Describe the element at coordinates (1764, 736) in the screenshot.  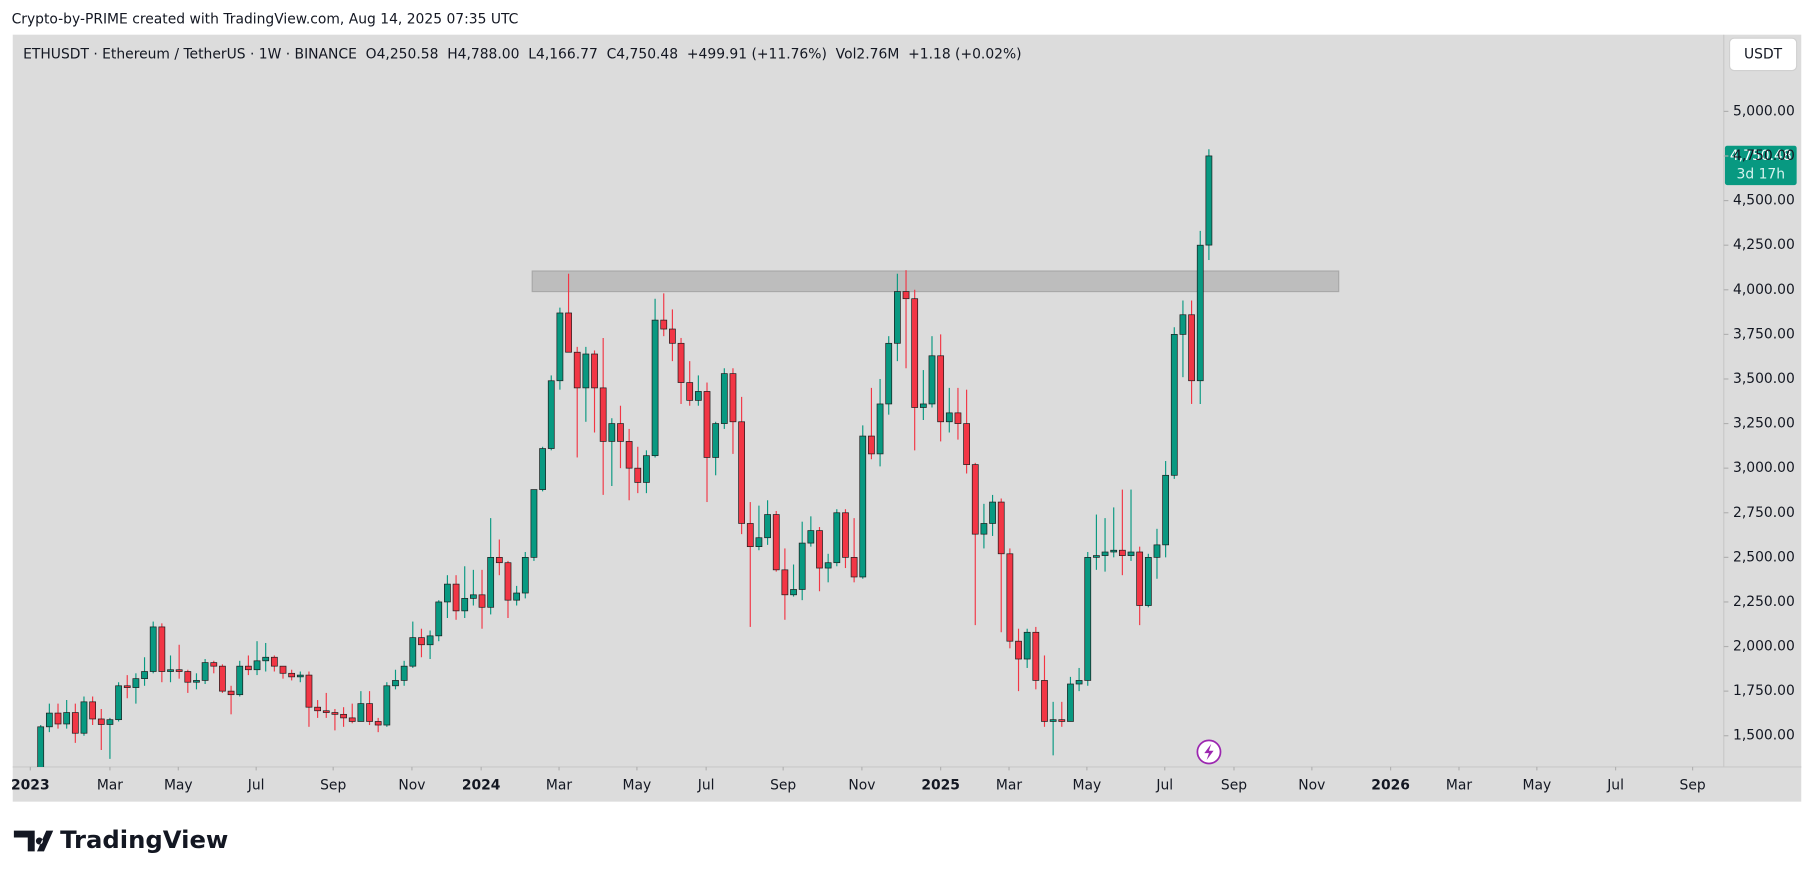
I see `y-tick-label: 1,500.00` at that location.